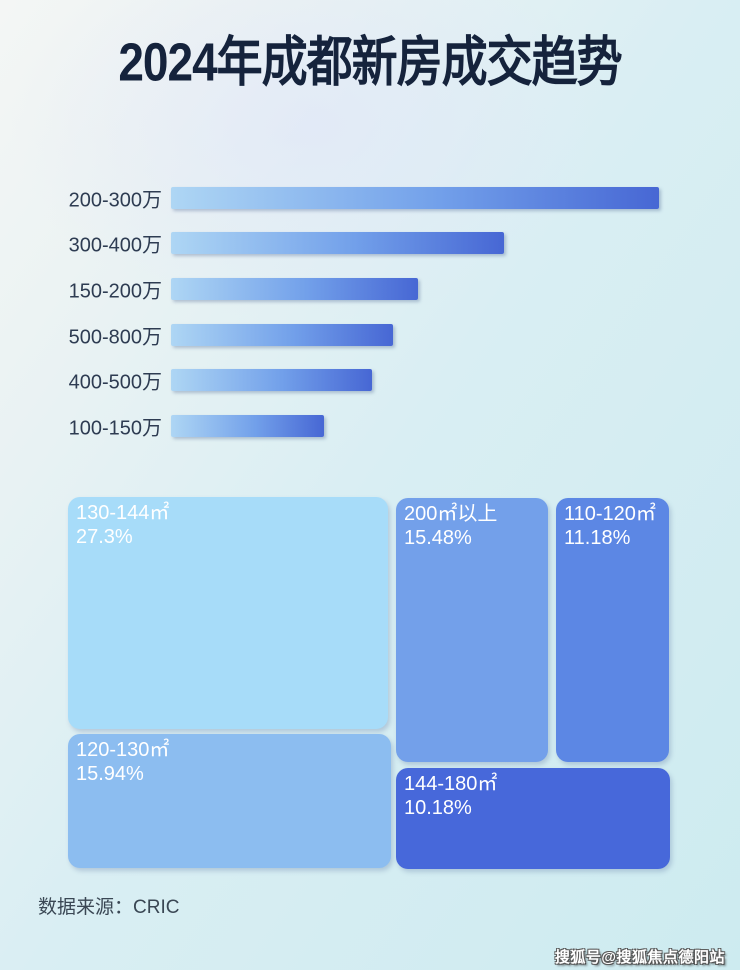  I want to click on treemap-block-110-120: 110-120㎡ 11.18%, so click(612, 630).